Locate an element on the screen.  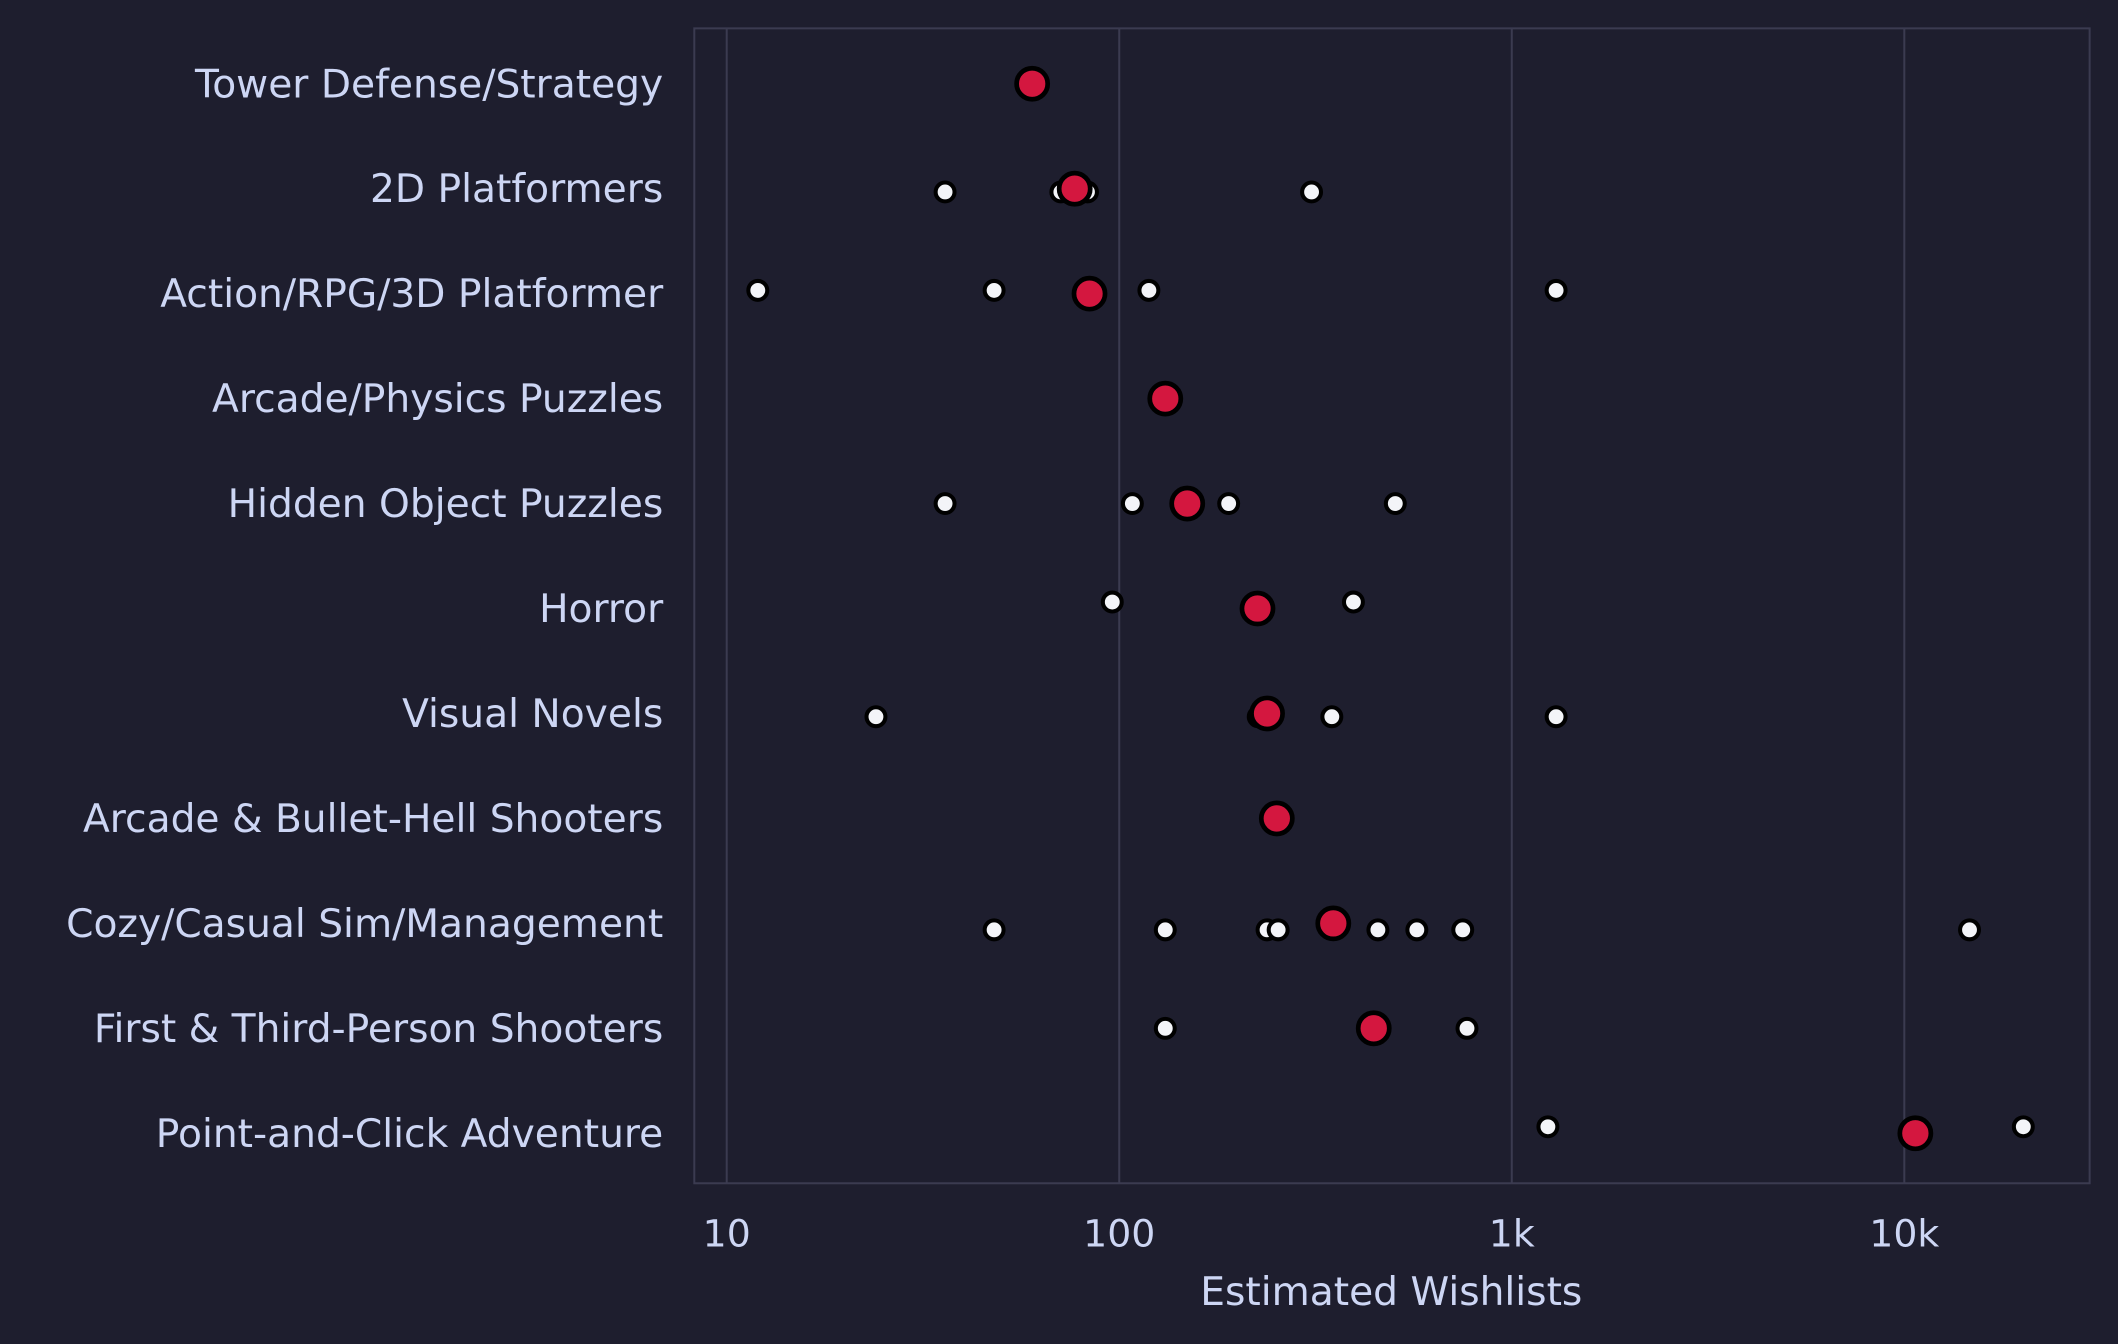
y-category-label: Cozy/Casual Sim/Management is located at coordinates (364, 924).